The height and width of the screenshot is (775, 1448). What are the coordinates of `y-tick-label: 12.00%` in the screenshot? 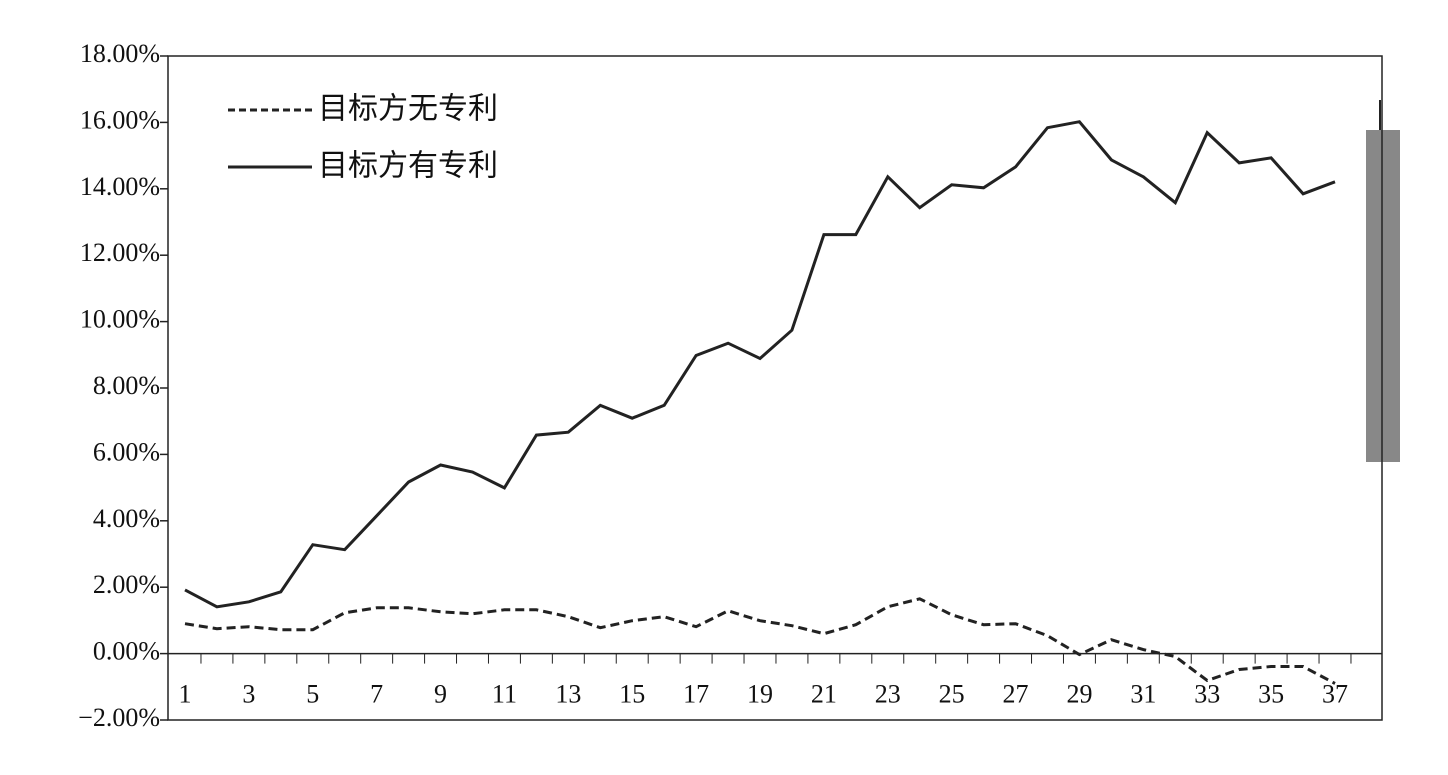 It's located at (120, 252).